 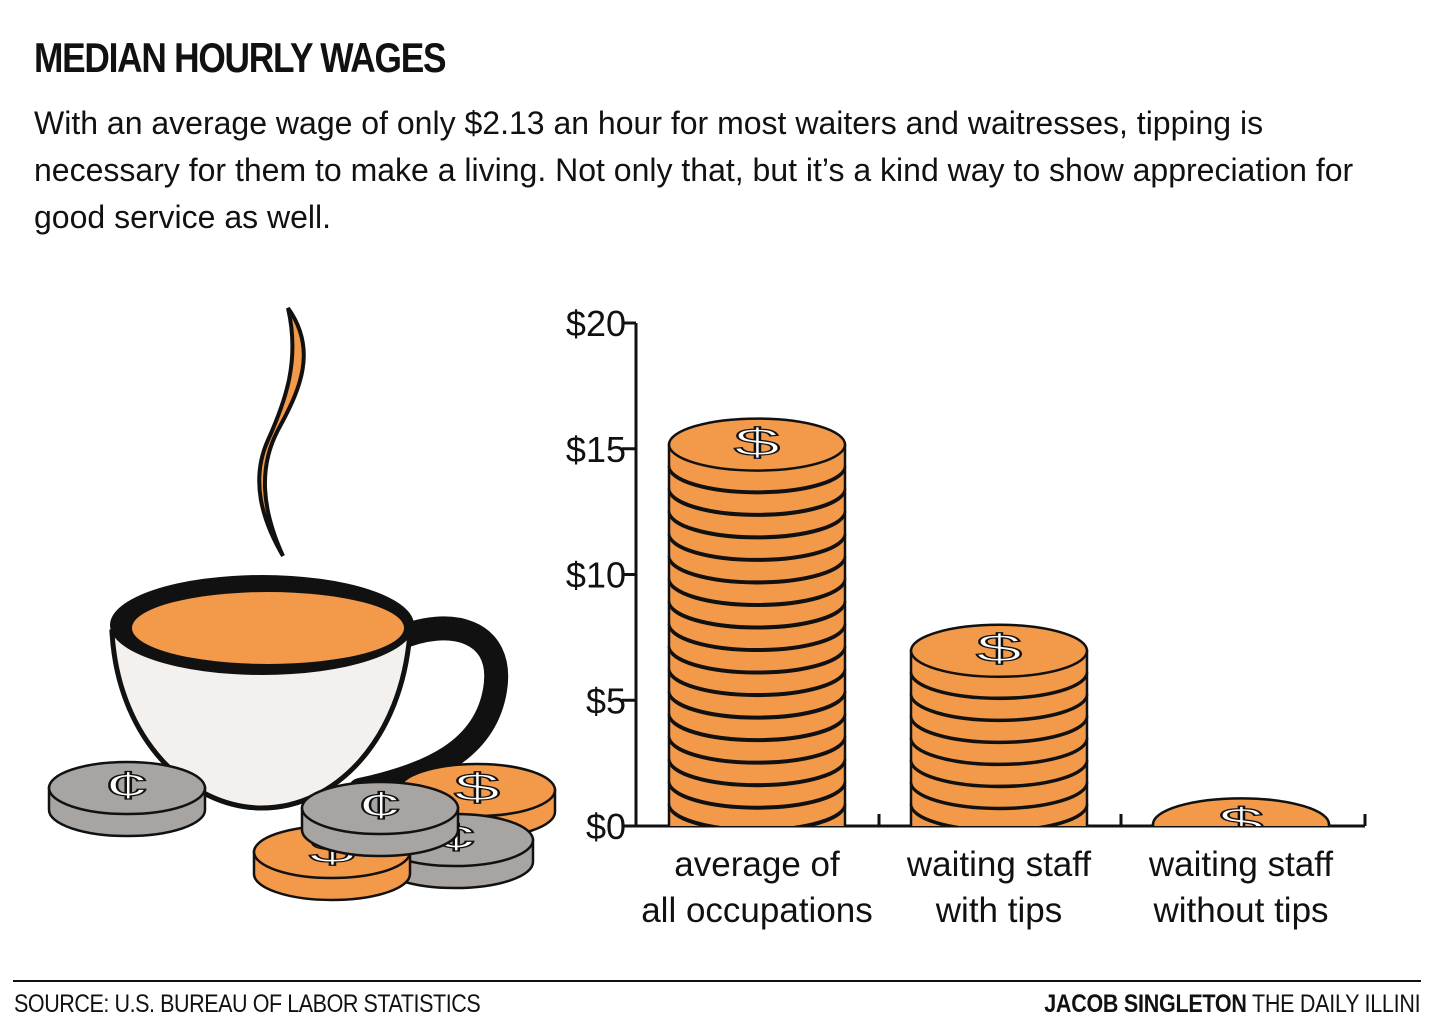 What do you see at coordinates (1145, 1004) in the screenshot?
I see `credit-author: JACOB SINGLETON` at bounding box center [1145, 1004].